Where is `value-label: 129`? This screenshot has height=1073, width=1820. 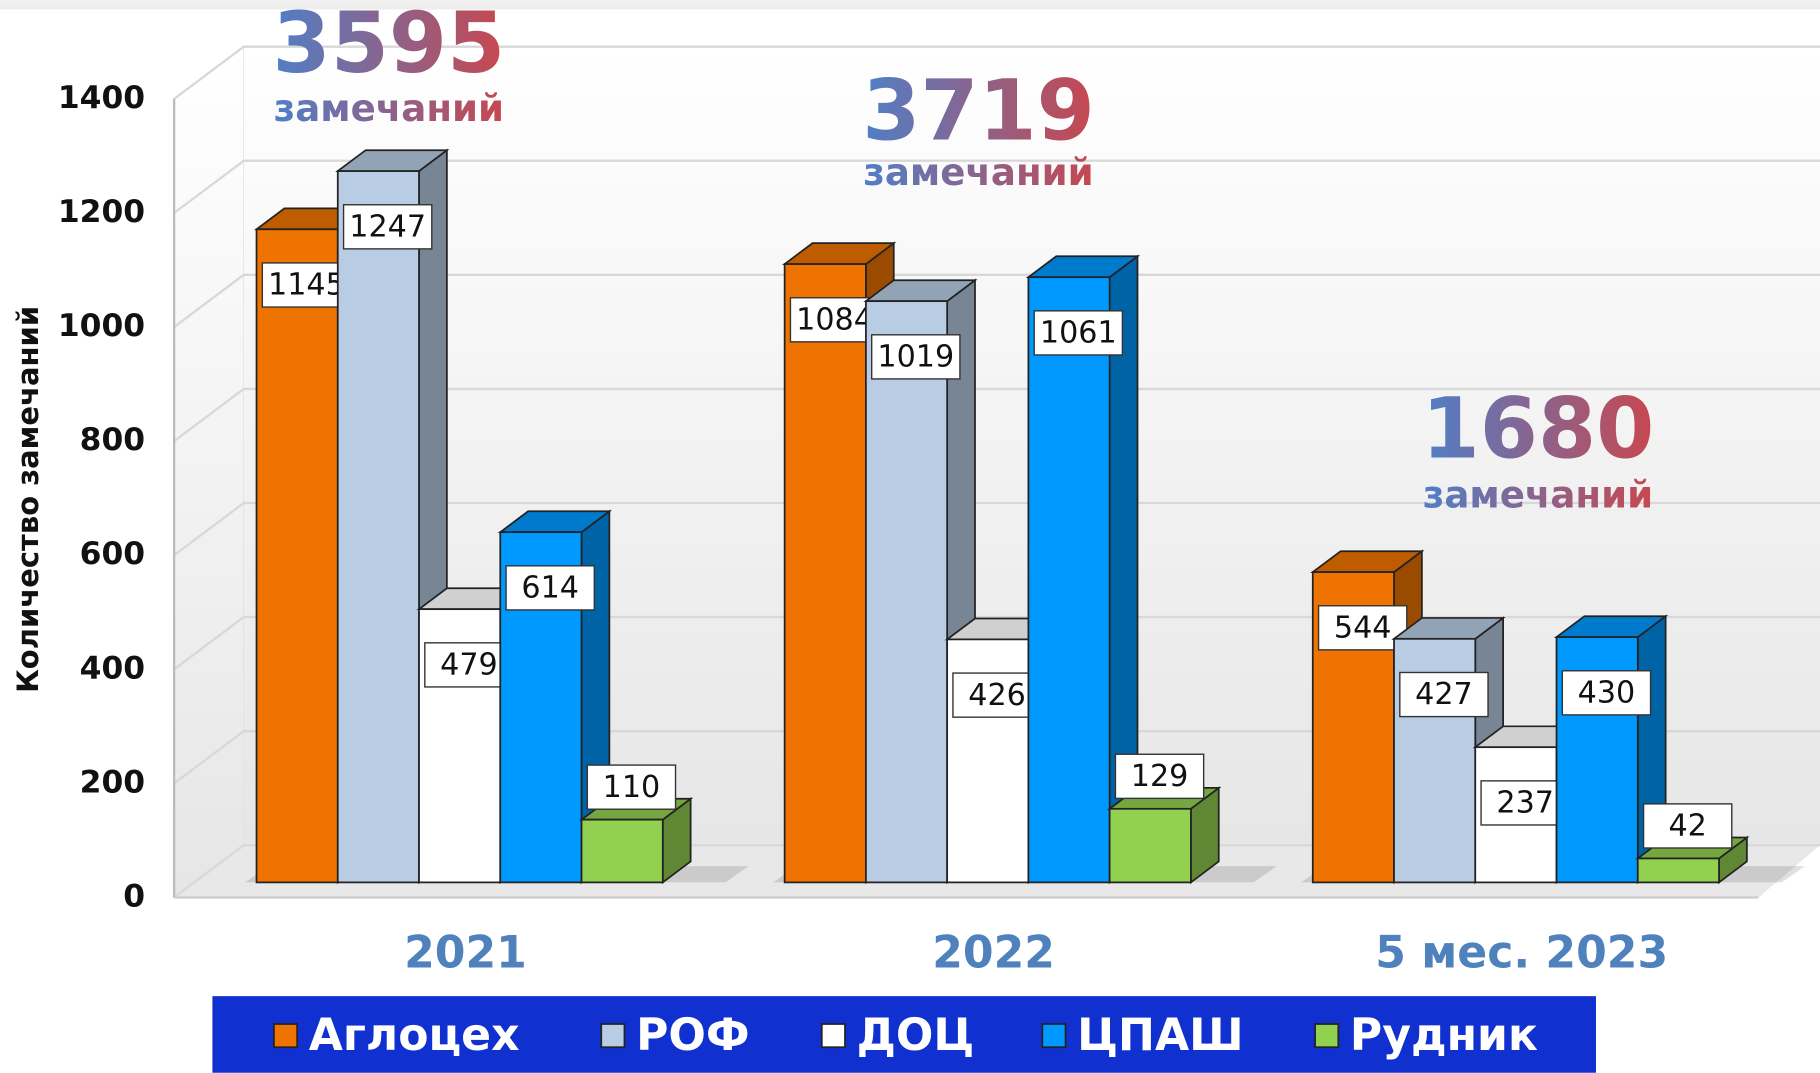 value-label: 129 is located at coordinates (1160, 776).